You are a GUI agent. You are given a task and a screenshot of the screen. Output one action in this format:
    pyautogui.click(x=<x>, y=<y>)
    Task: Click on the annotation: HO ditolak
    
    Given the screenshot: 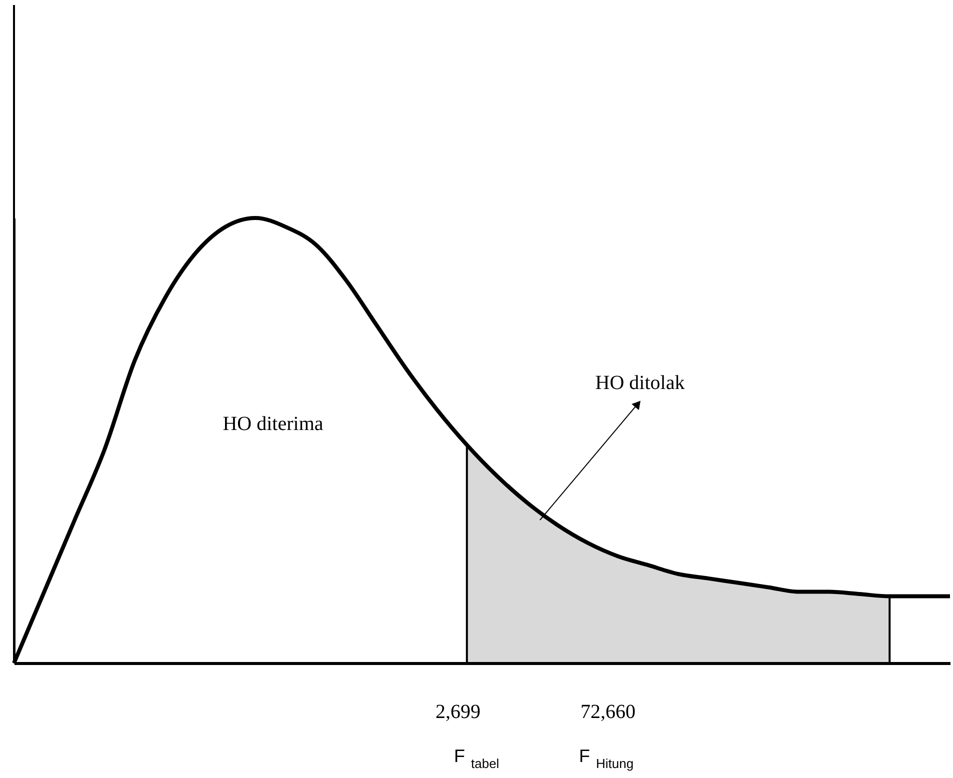 What is the action you would take?
    pyautogui.click(x=640, y=383)
    